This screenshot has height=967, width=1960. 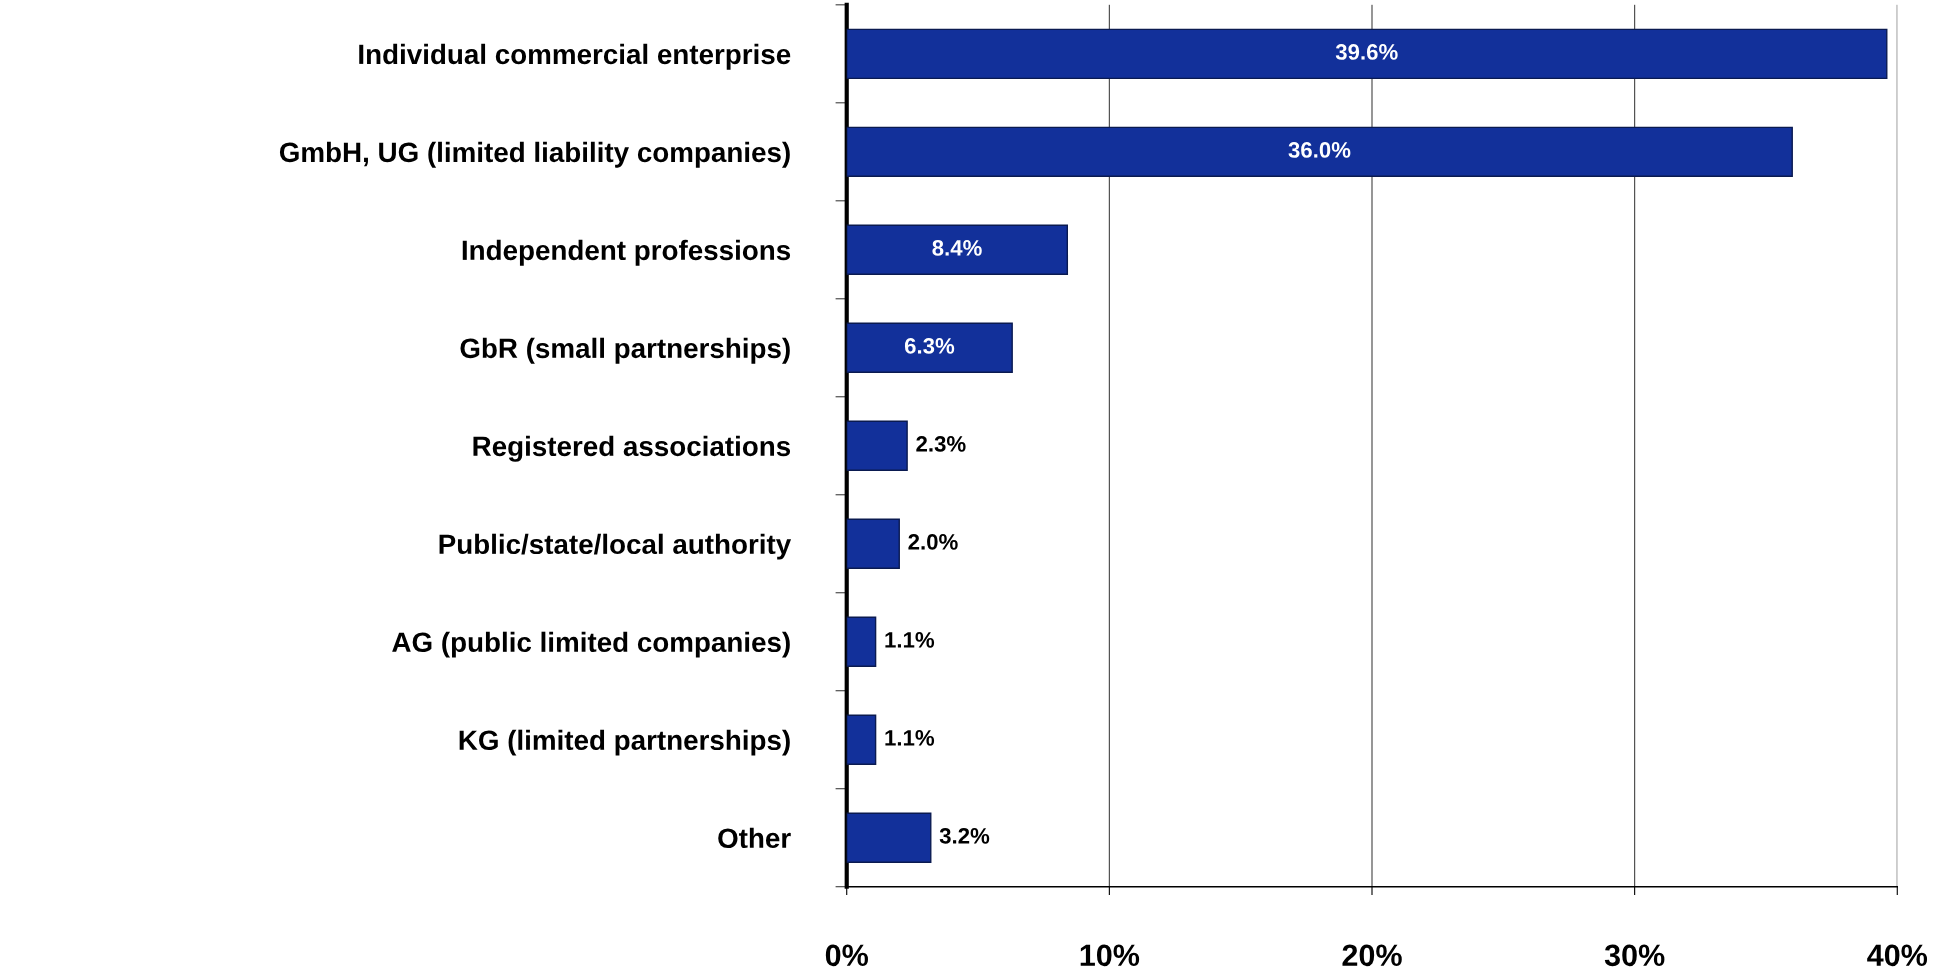 I want to click on y-tick-label: Public/state/local authority, so click(x=615, y=546).